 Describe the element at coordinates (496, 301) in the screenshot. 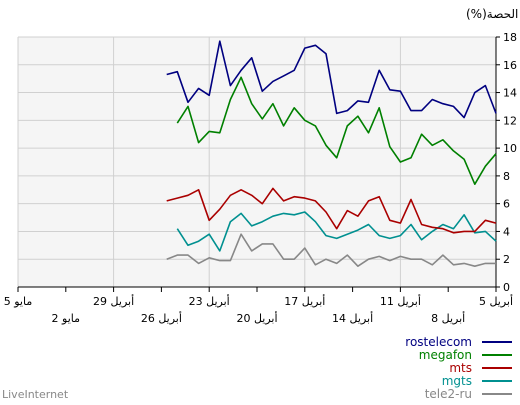

I see `x-tick-label: 5 أبريل` at that location.